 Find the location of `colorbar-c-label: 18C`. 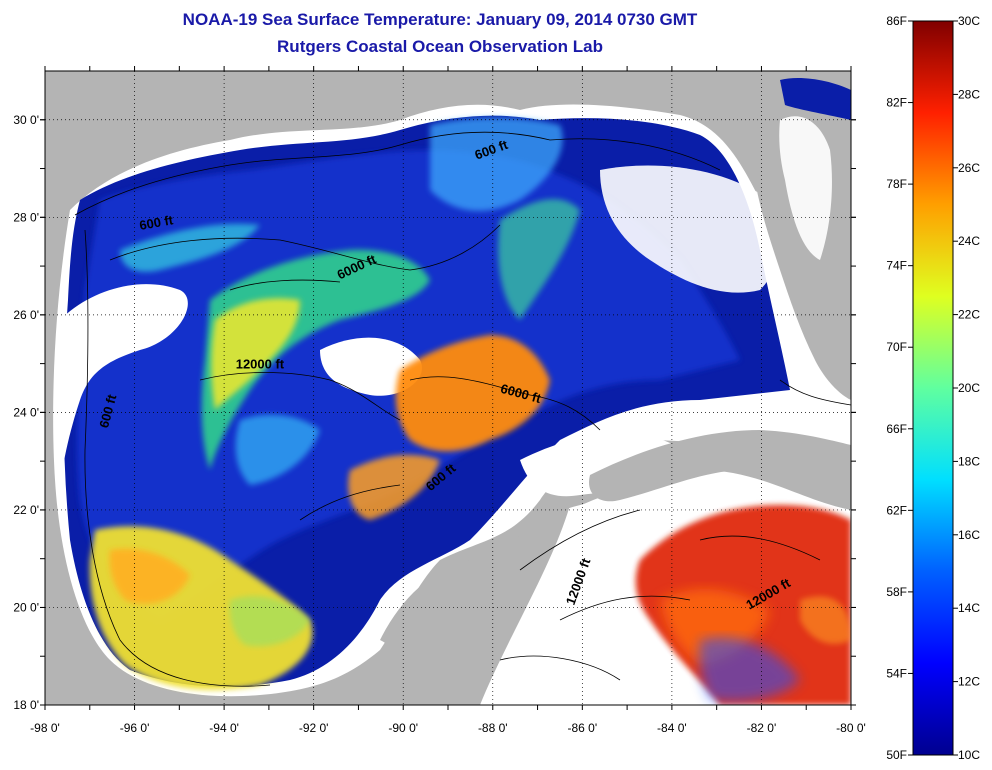

colorbar-c-label: 18C is located at coordinates (969, 461).